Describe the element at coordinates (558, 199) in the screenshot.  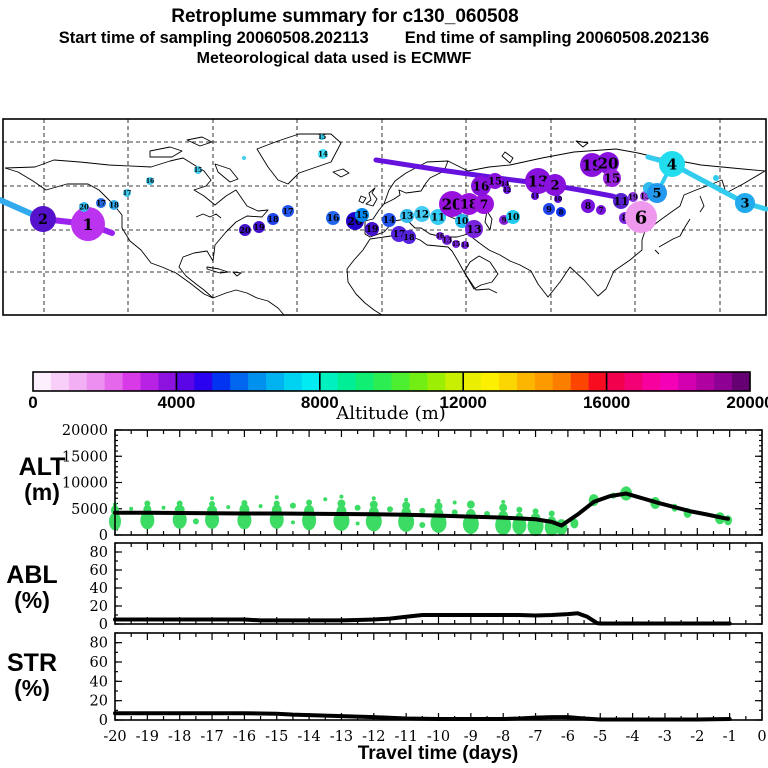
I see `map-cluster-label: 10` at that location.